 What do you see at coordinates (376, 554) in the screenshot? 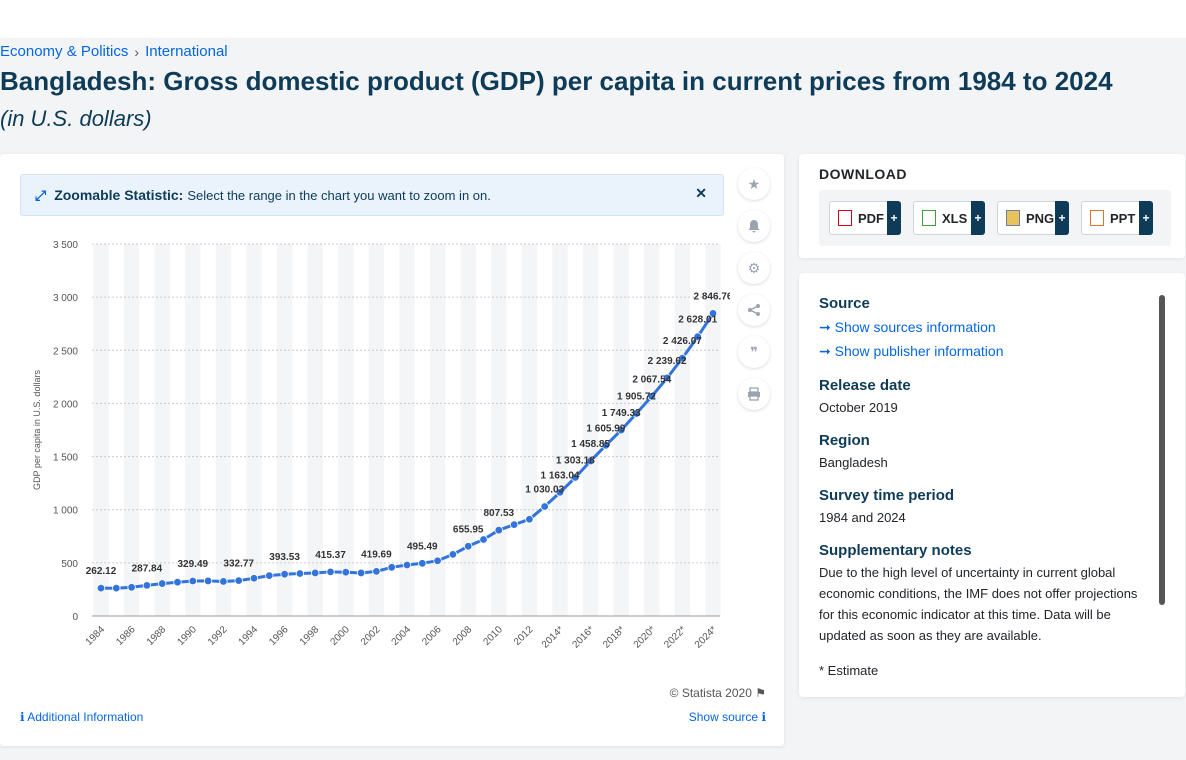
I see `data-label: 419.69` at bounding box center [376, 554].